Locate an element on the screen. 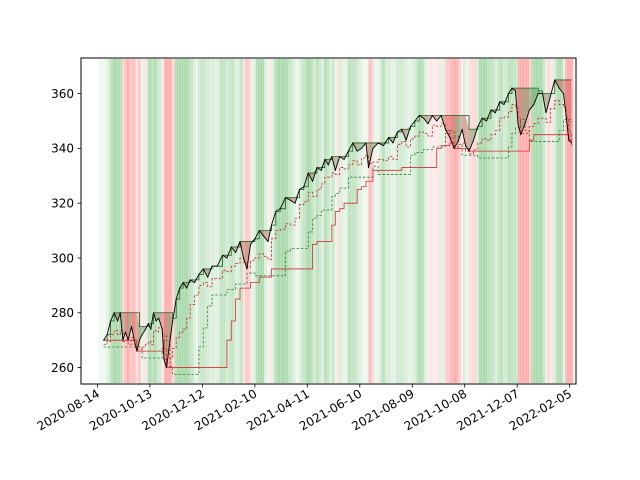 The height and width of the screenshot is (480, 640). y-axis: 260 280 300 320 340 360 is located at coordinates (66, 231).